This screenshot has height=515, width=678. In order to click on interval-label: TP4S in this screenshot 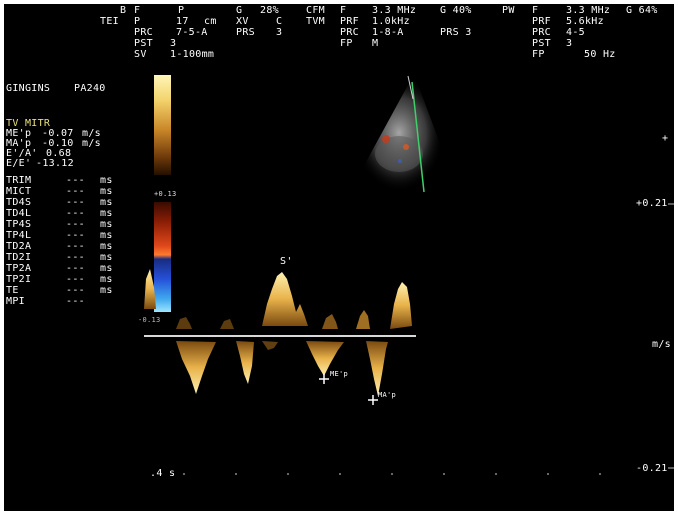, I will do `click(19, 224)`.